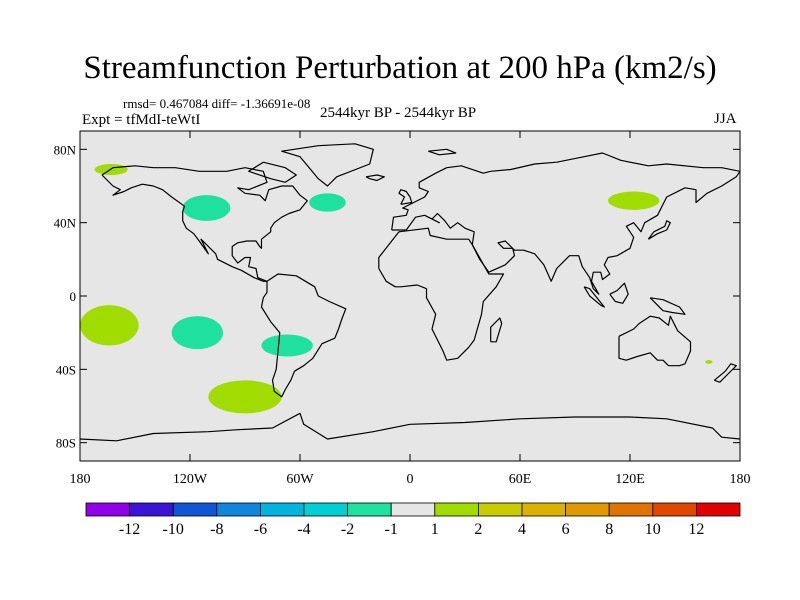 The height and width of the screenshot is (600, 800). What do you see at coordinates (522, 529) in the screenshot?
I see `colorbar-label: 4` at bounding box center [522, 529].